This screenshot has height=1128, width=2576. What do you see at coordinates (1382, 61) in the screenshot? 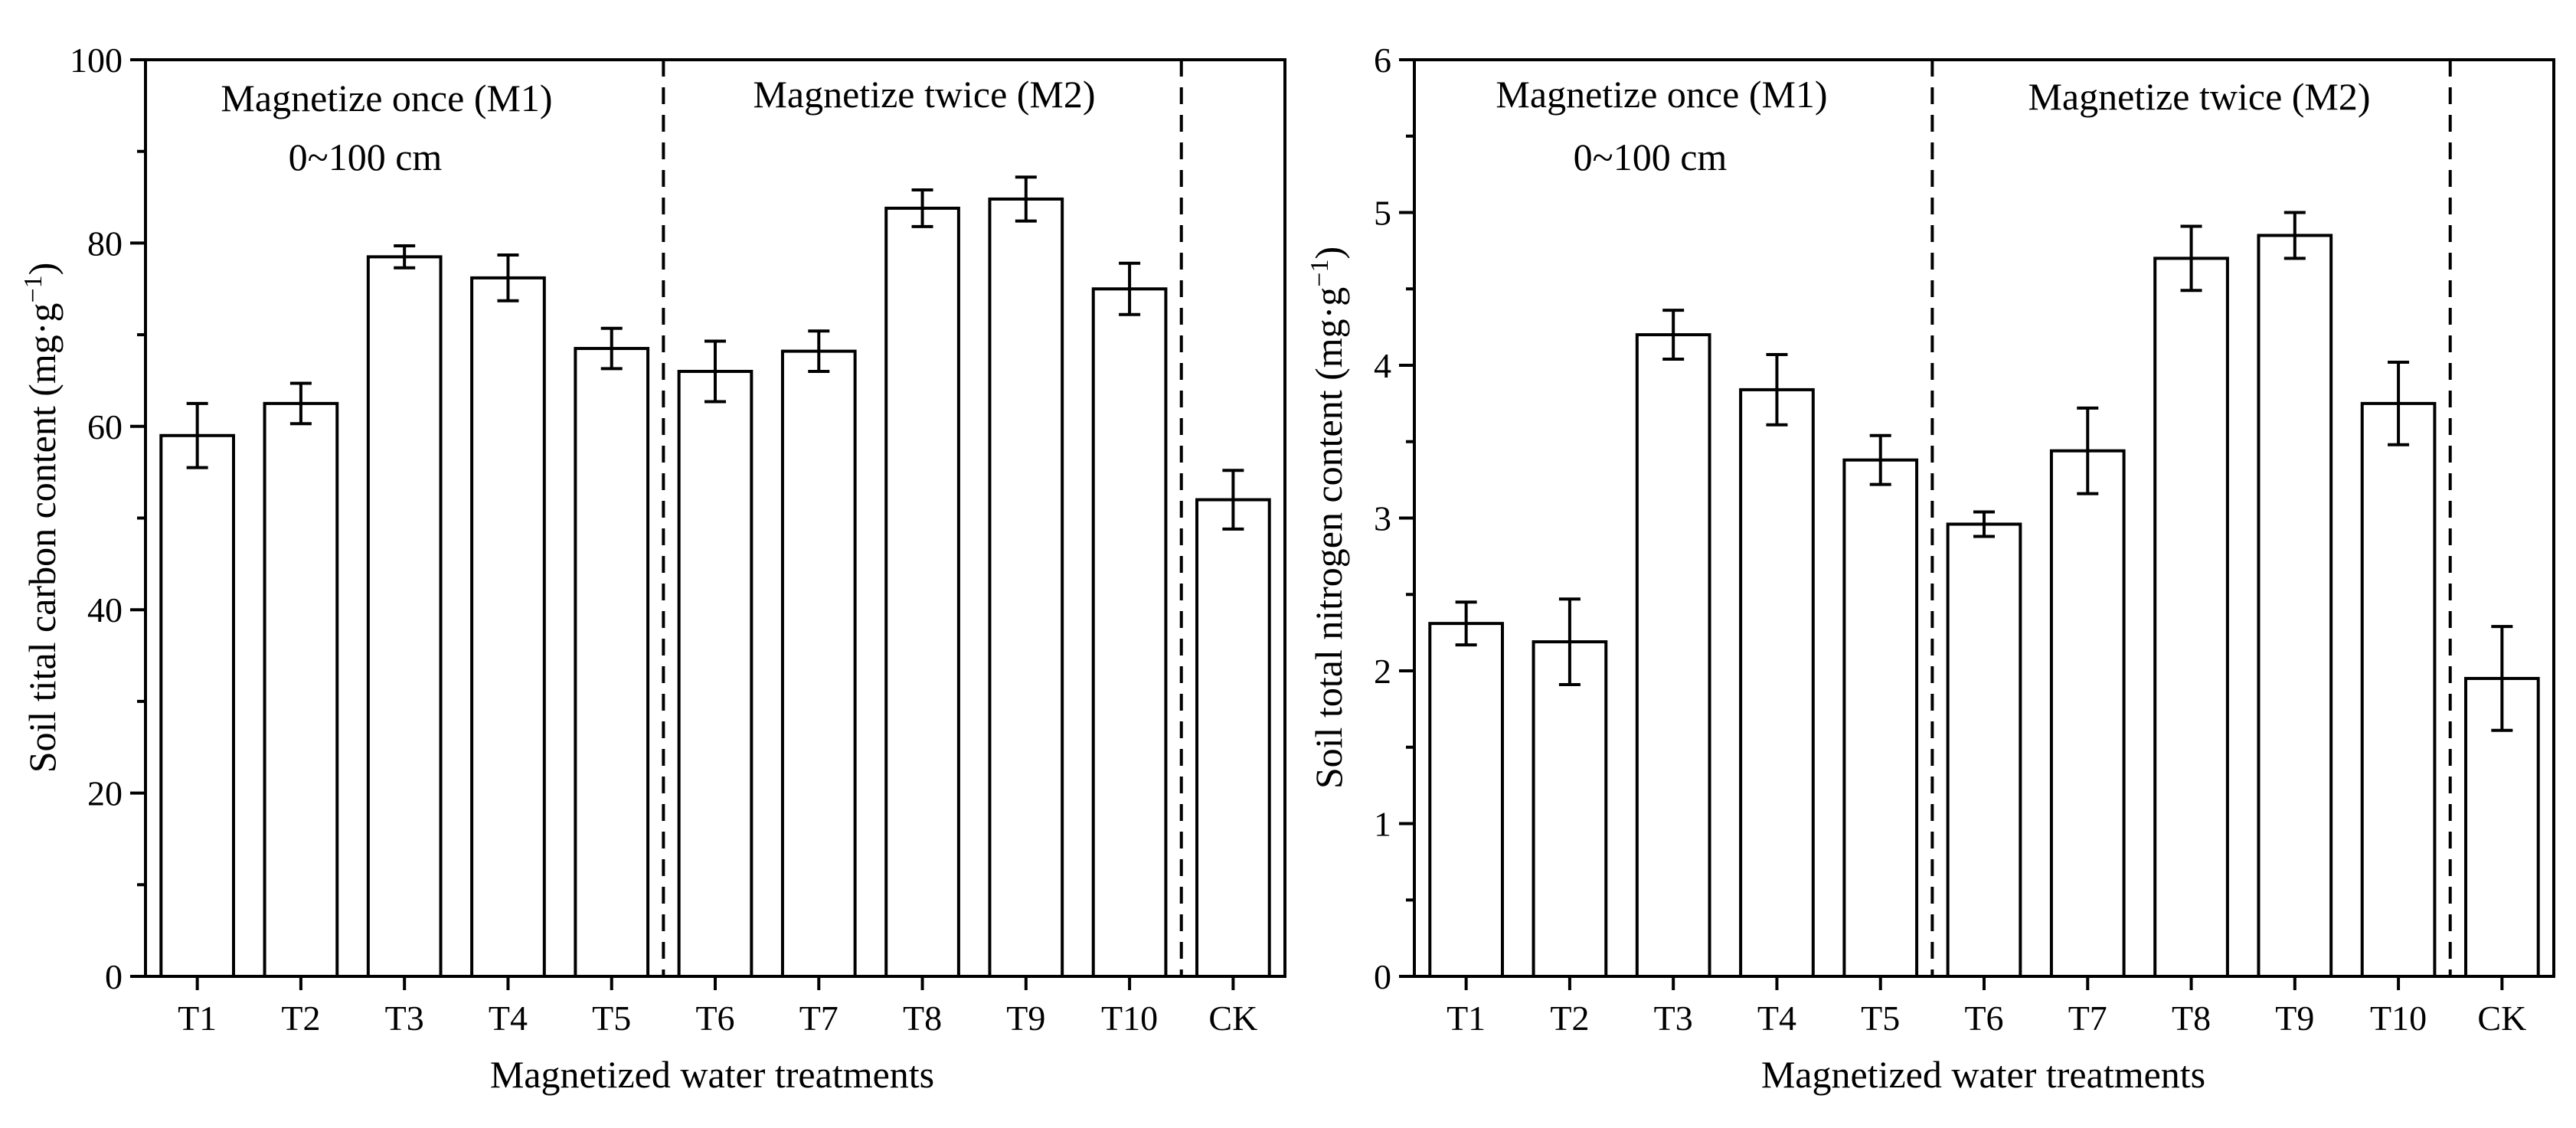
I see `y-tick-label-6: 6` at bounding box center [1382, 61].